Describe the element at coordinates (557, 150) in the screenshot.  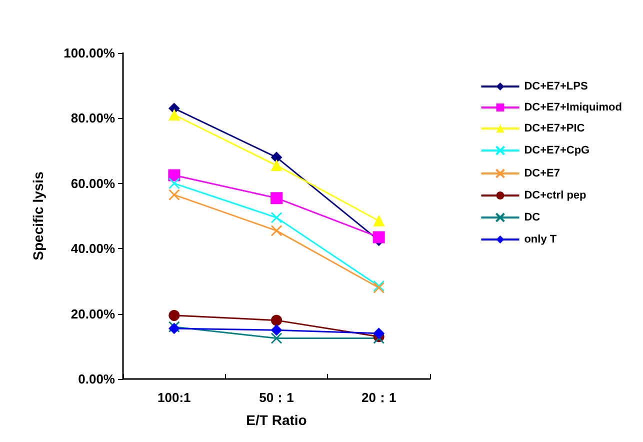
I see `legend-label: DC+E7+CpG` at that location.